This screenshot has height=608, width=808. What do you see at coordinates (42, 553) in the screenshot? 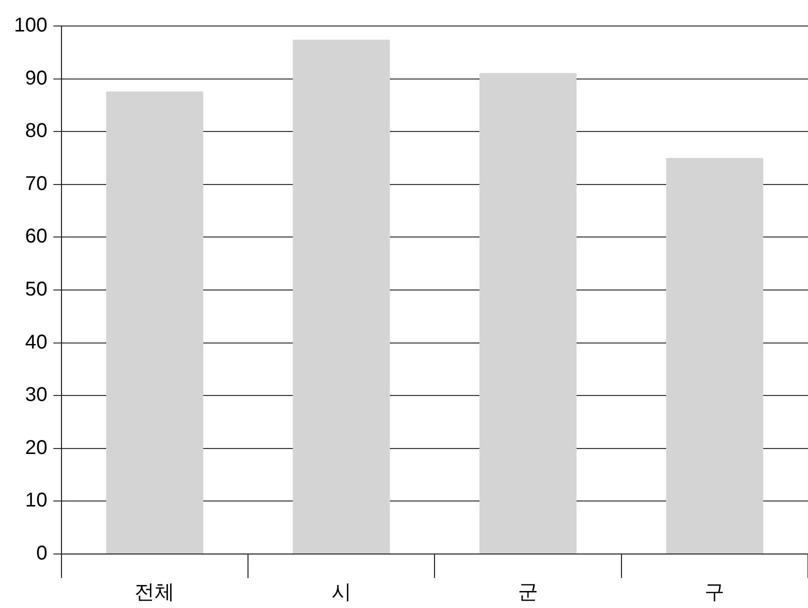
I see `y-tick-label: 0` at bounding box center [42, 553].